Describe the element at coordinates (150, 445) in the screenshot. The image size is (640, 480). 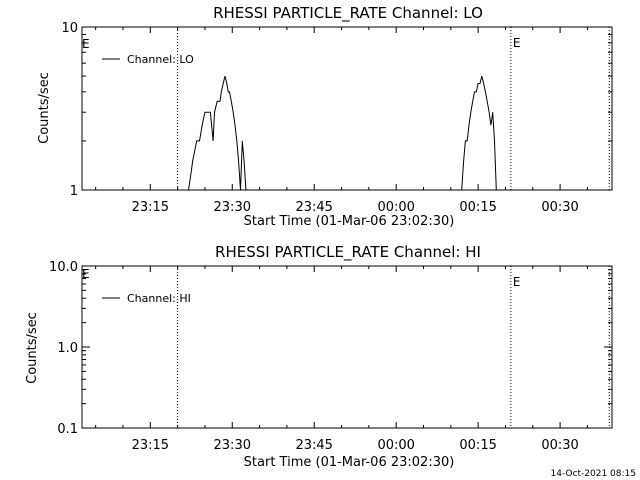
I see `x-tick-label-hi-0: 23:15` at that location.